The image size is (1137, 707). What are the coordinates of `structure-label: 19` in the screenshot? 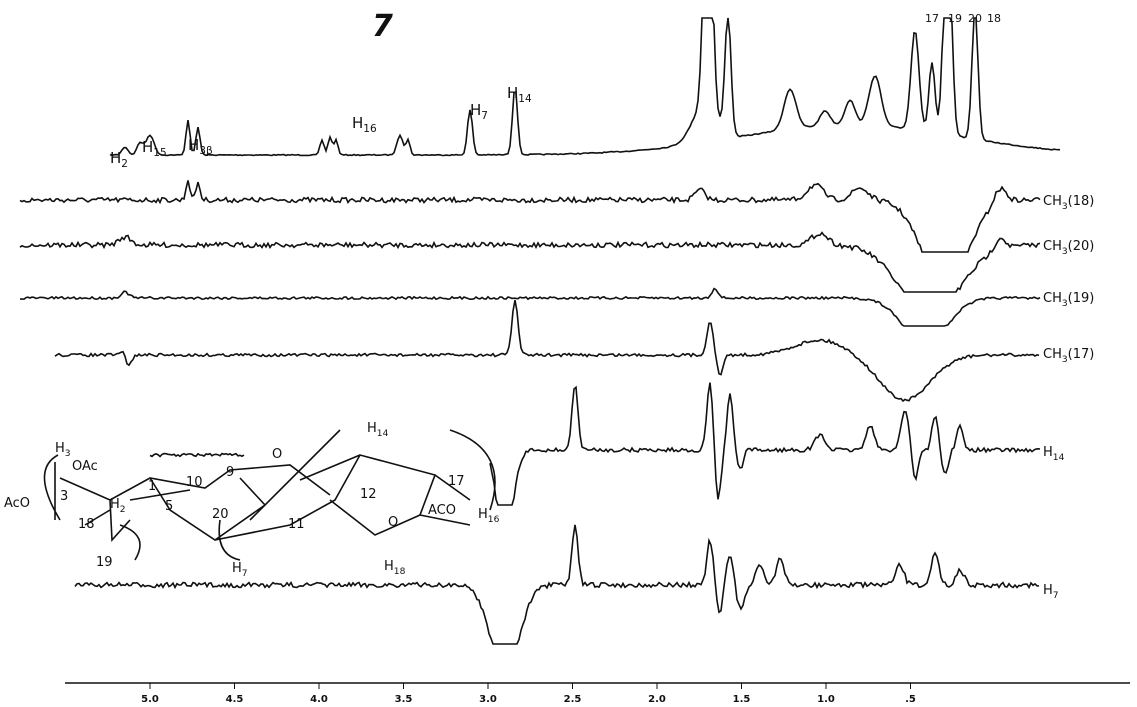 It's located at (104, 562).